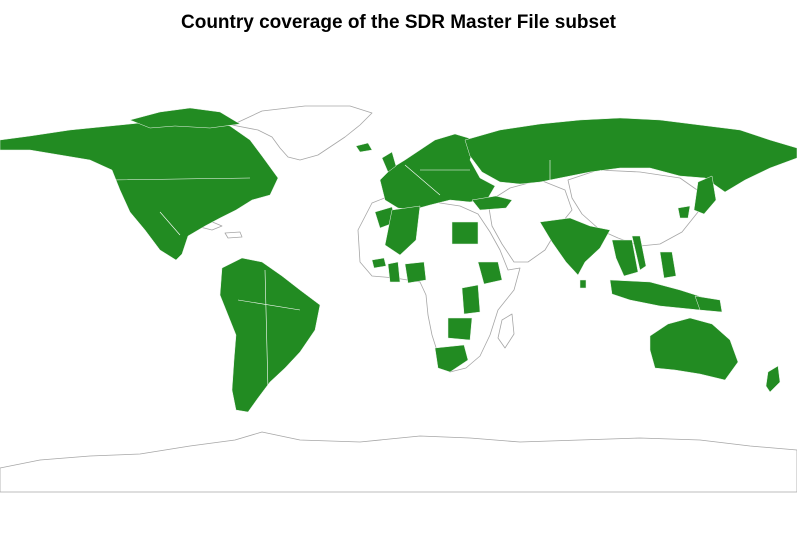 This screenshot has width=797, height=551. I want to click on country-canada-islands, so click(185, 118).